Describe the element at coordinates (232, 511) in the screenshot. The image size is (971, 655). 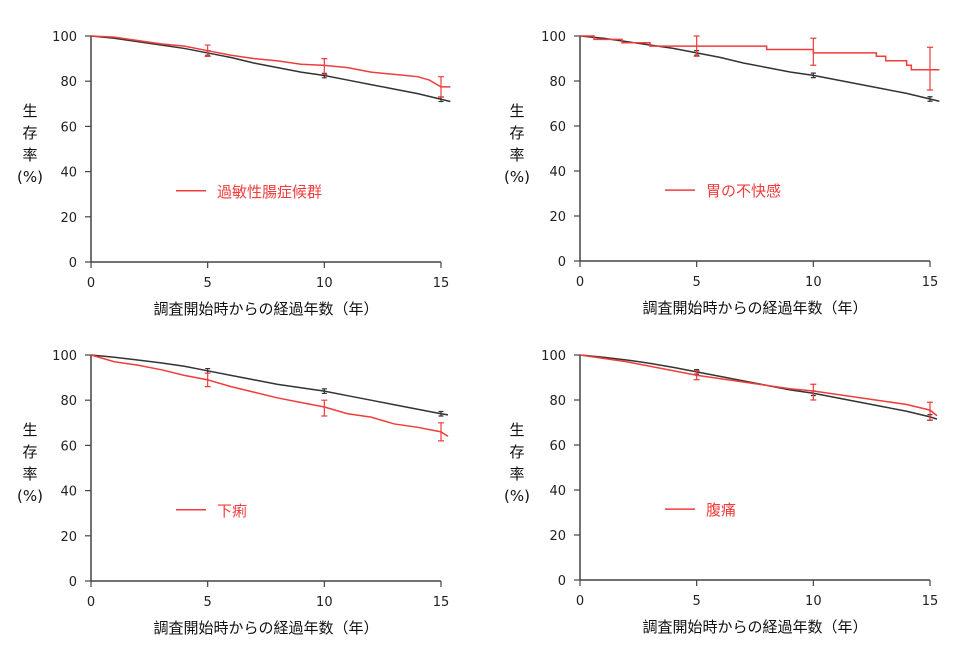
I see `legend-label: 下痢` at that location.